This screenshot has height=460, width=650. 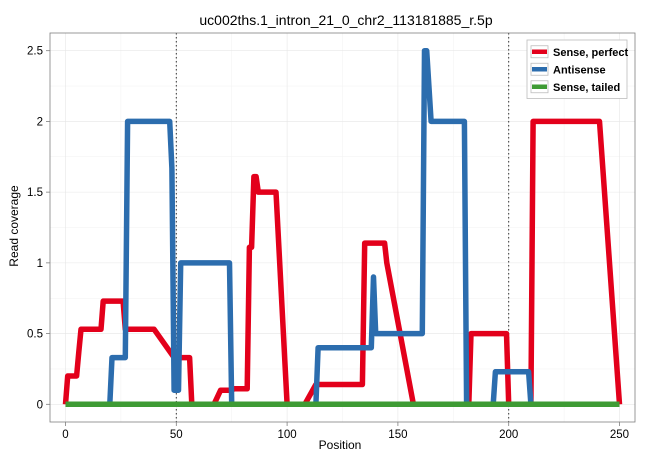 What do you see at coordinates (397, 435) in the screenshot?
I see `x-tick-label: 150` at bounding box center [397, 435].